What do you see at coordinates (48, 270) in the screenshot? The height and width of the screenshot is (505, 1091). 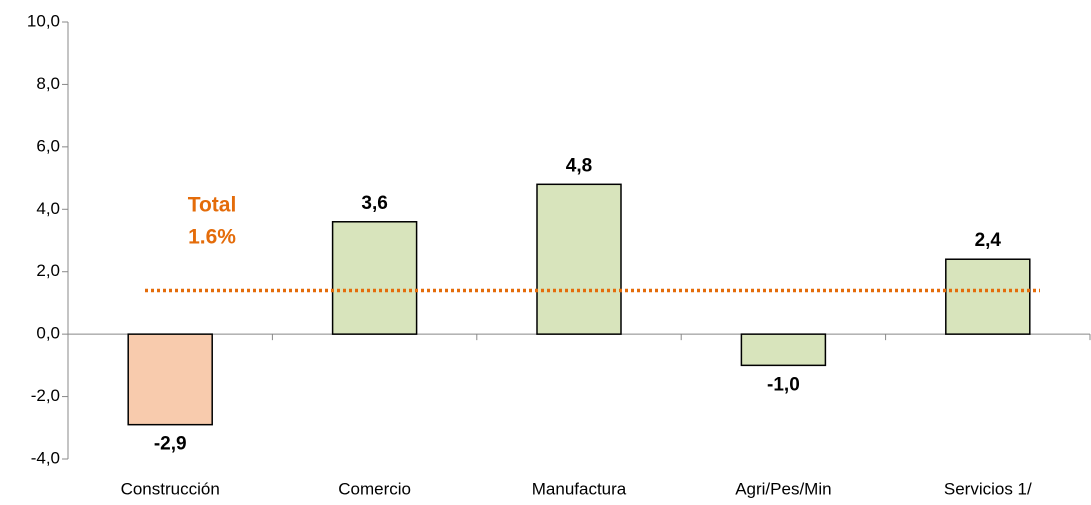 I see `y-tick-label: 2,0` at bounding box center [48, 270].